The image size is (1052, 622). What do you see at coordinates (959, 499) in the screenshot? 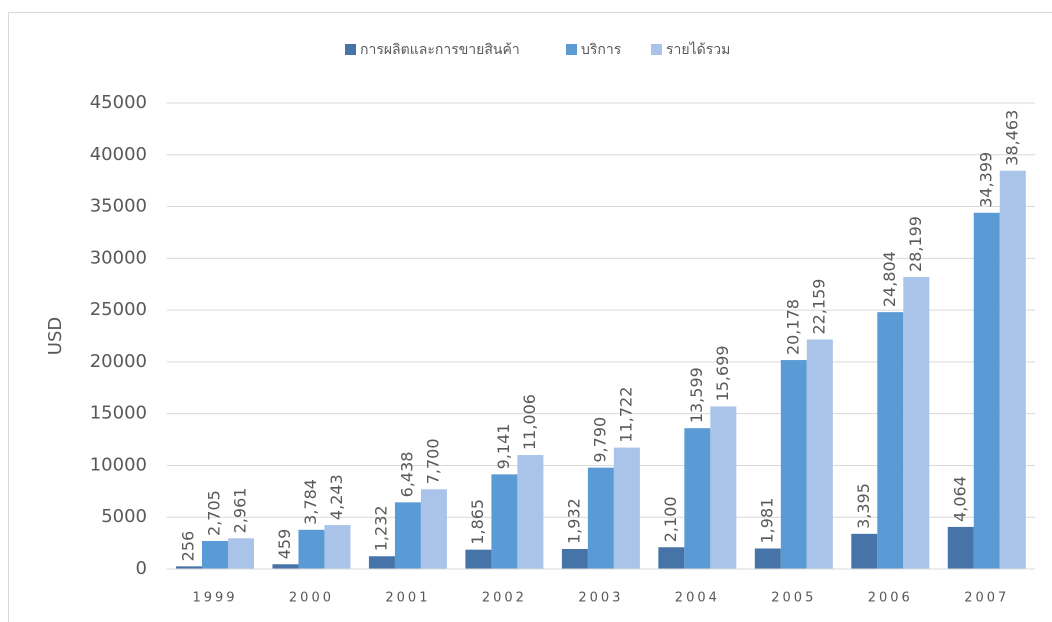
I see `value-label: 4,064` at bounding box center [959, 499].